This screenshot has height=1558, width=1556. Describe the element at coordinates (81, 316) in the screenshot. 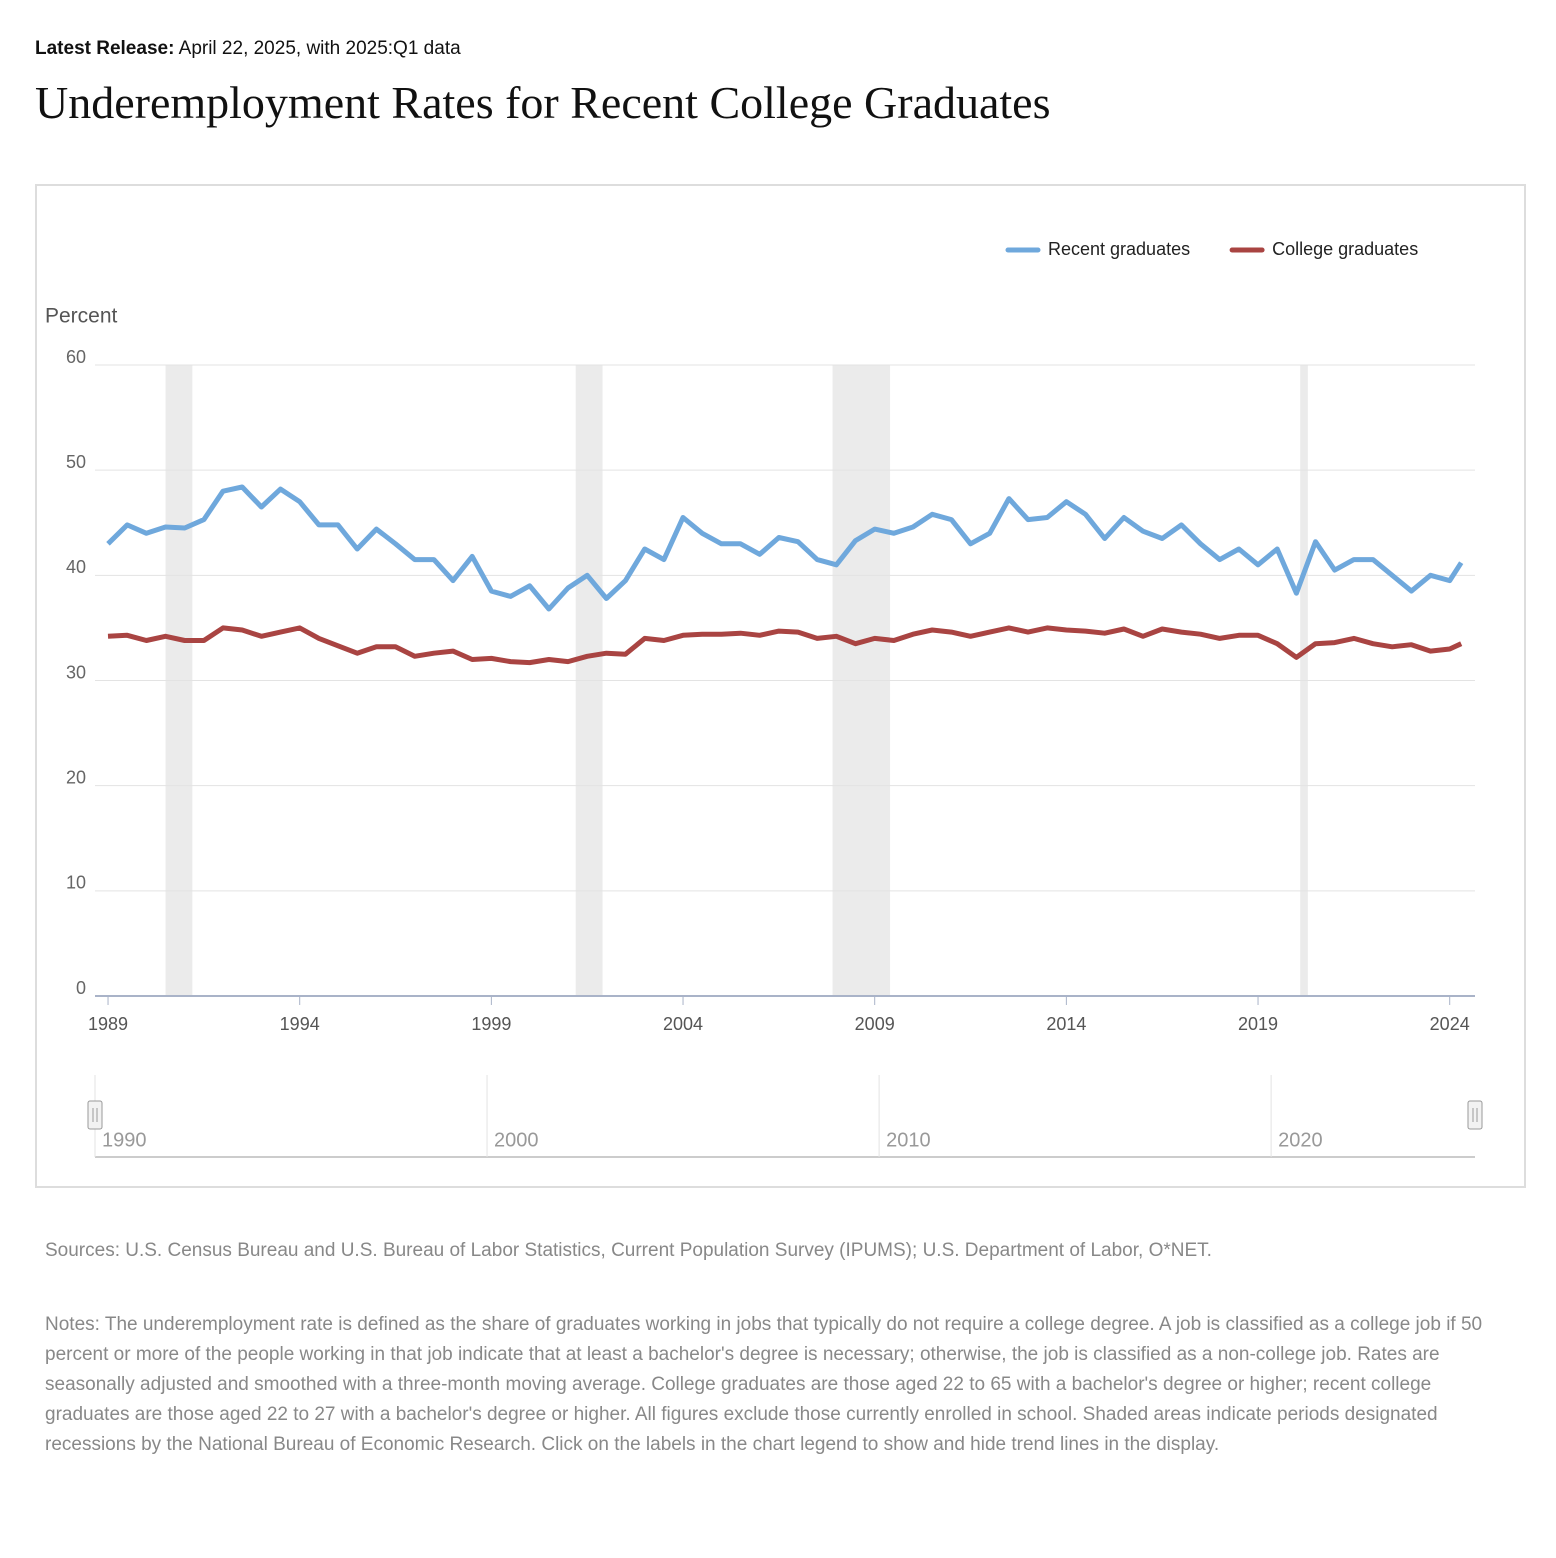

I see `y-axis-label: Percent` at that location.